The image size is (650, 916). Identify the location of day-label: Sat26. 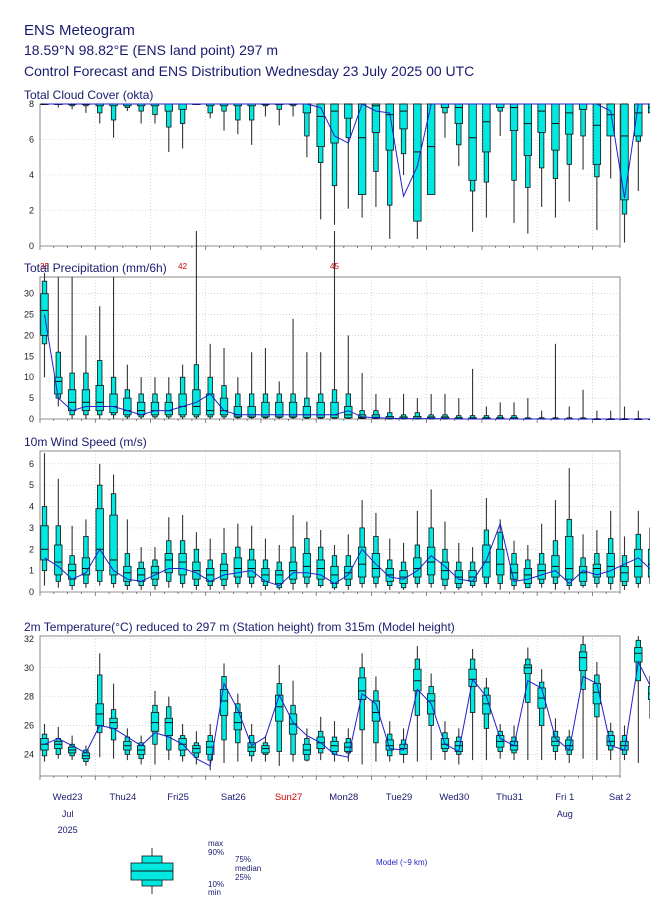
(233, 797).